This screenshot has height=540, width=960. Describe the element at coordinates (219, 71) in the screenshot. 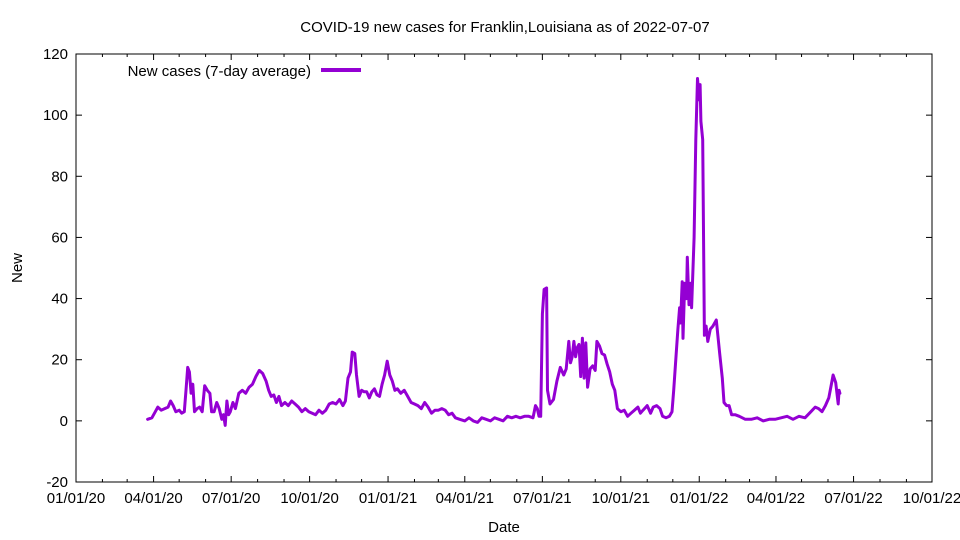

I see `legend-label: New cases (7-day average)` at that location.